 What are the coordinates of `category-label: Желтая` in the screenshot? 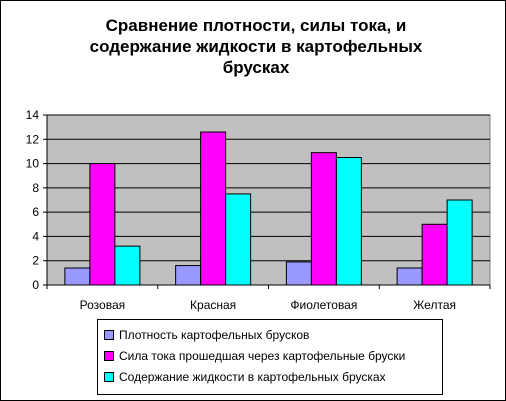 It's located at (434, 305).